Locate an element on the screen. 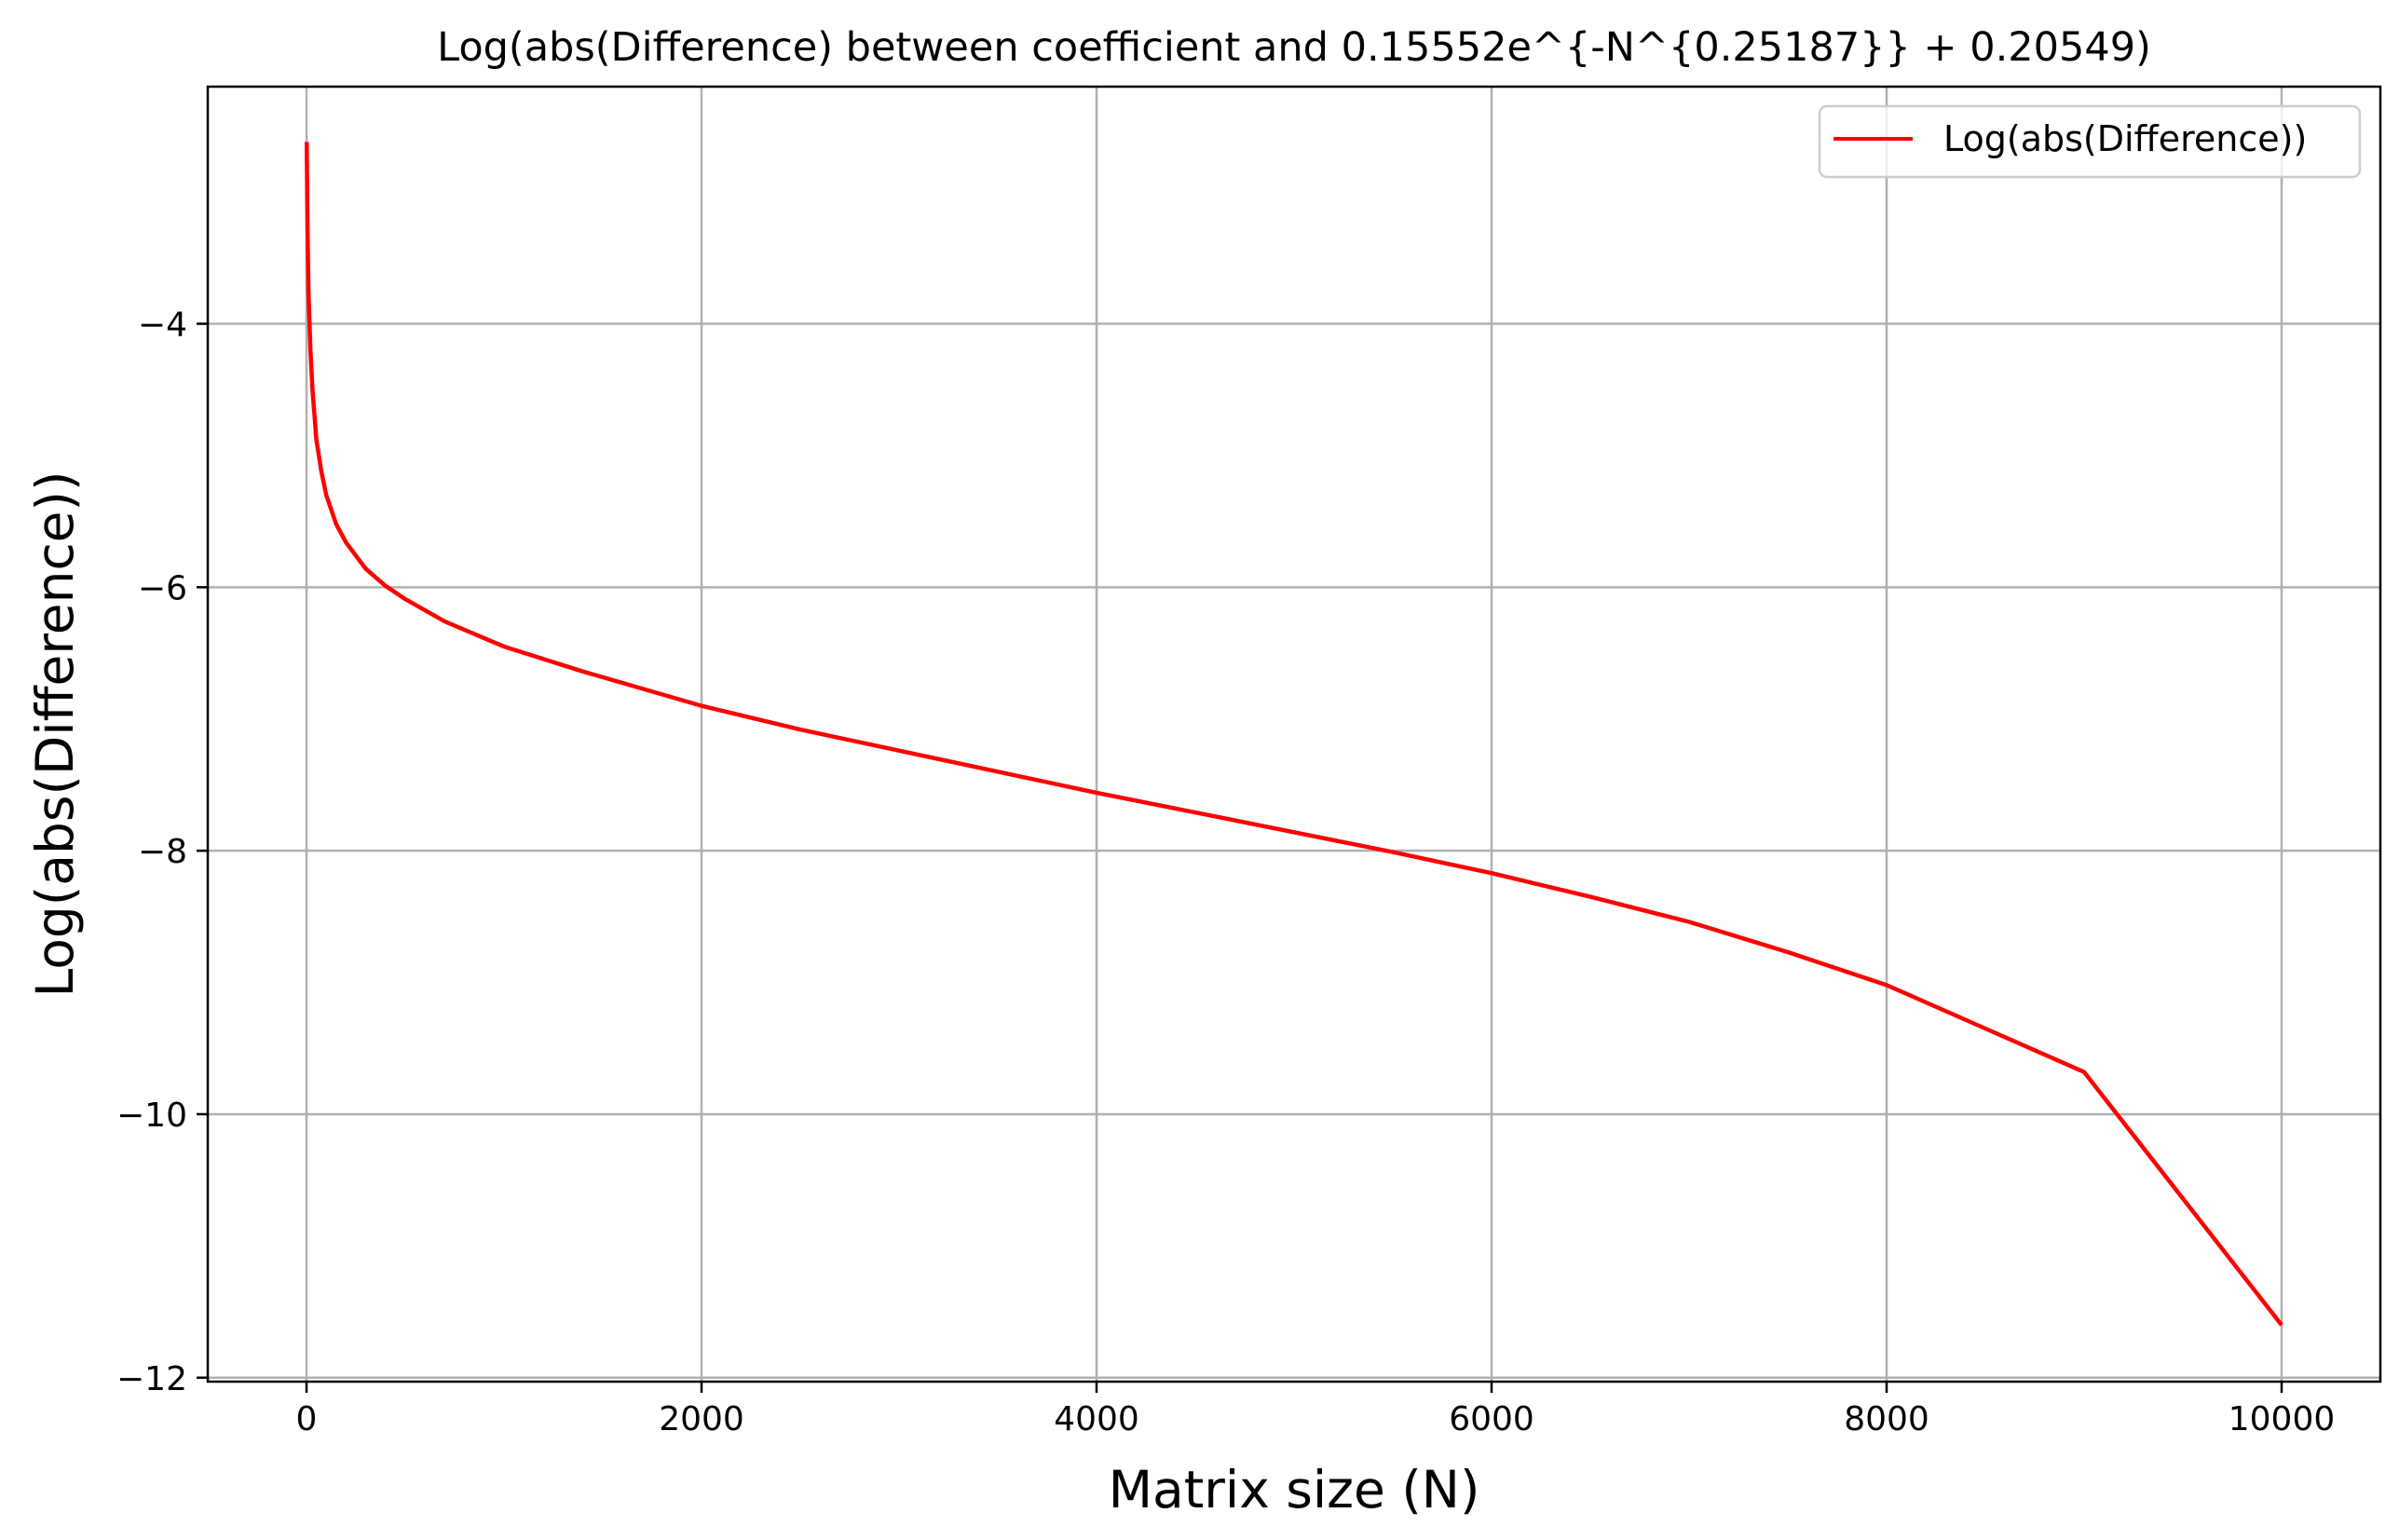 The width and height of the screenshot is (2399, 1540). legend-label: Log(abs(Difference)) is located at coordinates (2125, 138).